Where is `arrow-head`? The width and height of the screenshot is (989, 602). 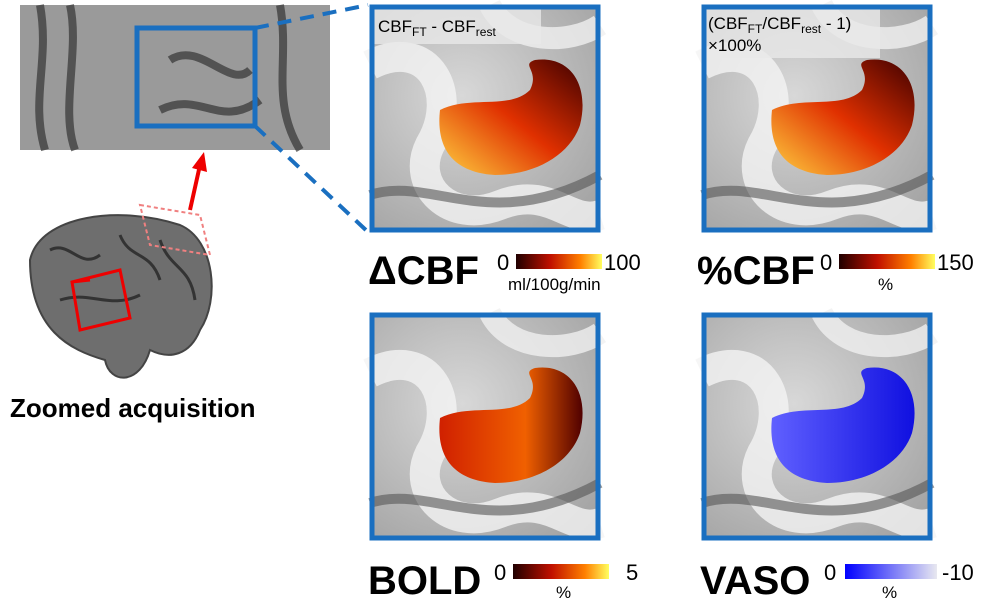
arrow-head is located at coordinates (199, 162).